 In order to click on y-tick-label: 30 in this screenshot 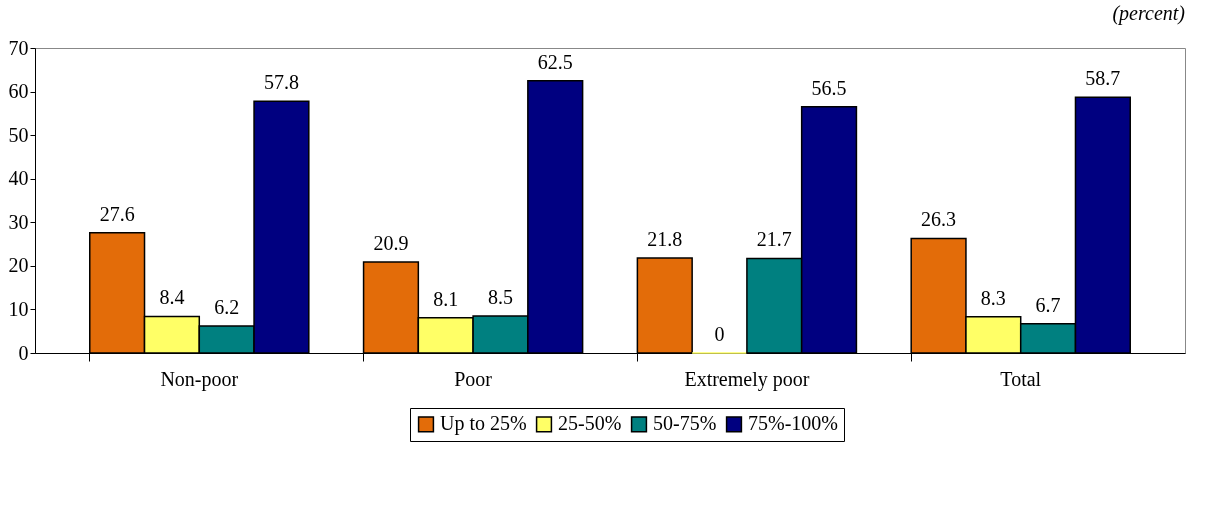, I will do `click(18, 221)`.